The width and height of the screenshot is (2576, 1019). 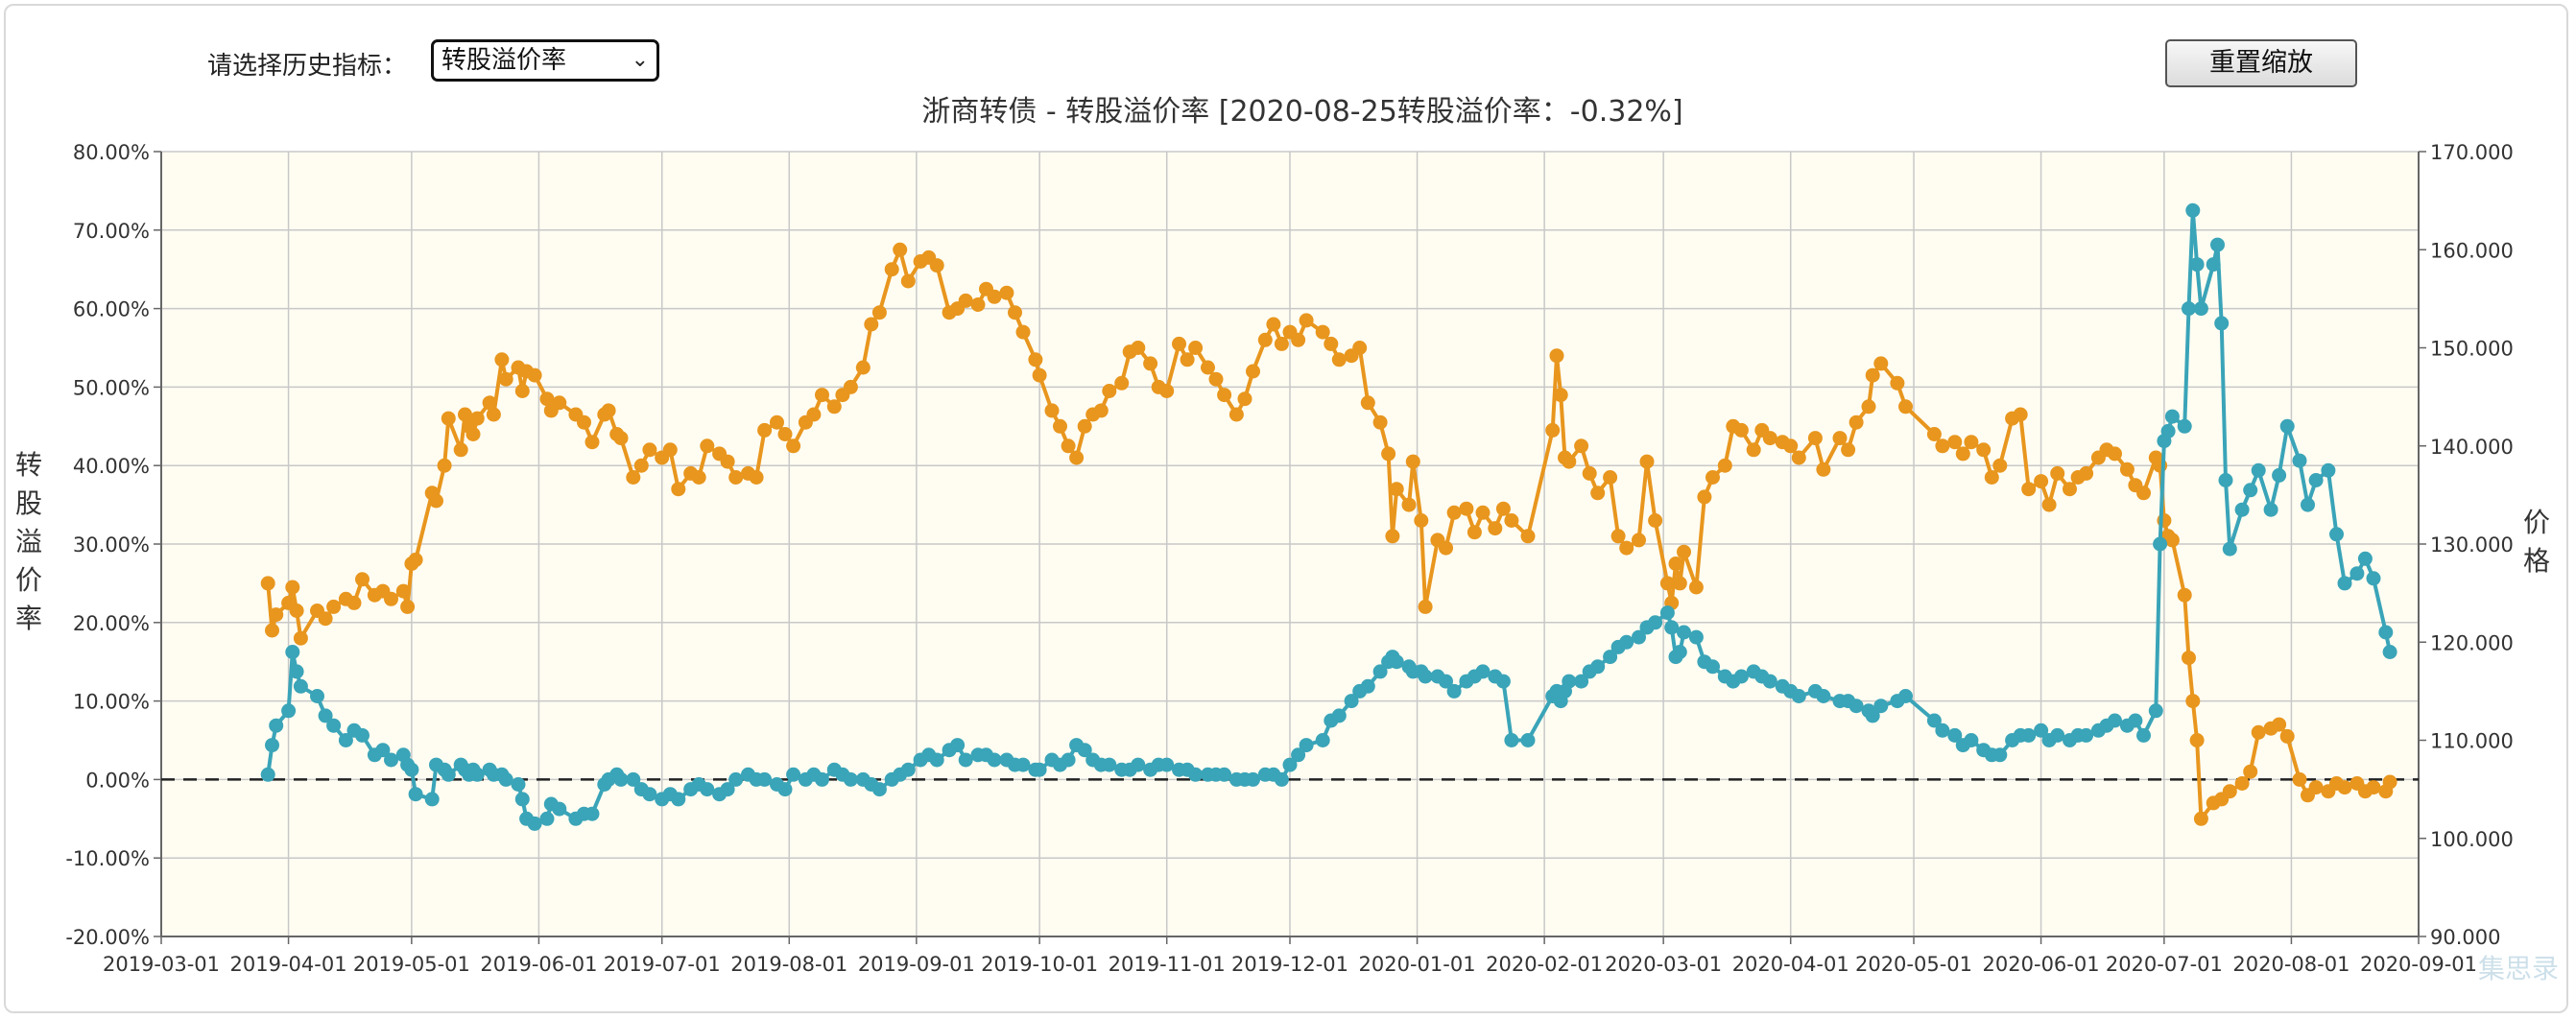 What do you see at coordinates (1544, 964) in the screenshot?
I see `x-tick-label: 2020-02-01` at bounding box center [1544, 964].